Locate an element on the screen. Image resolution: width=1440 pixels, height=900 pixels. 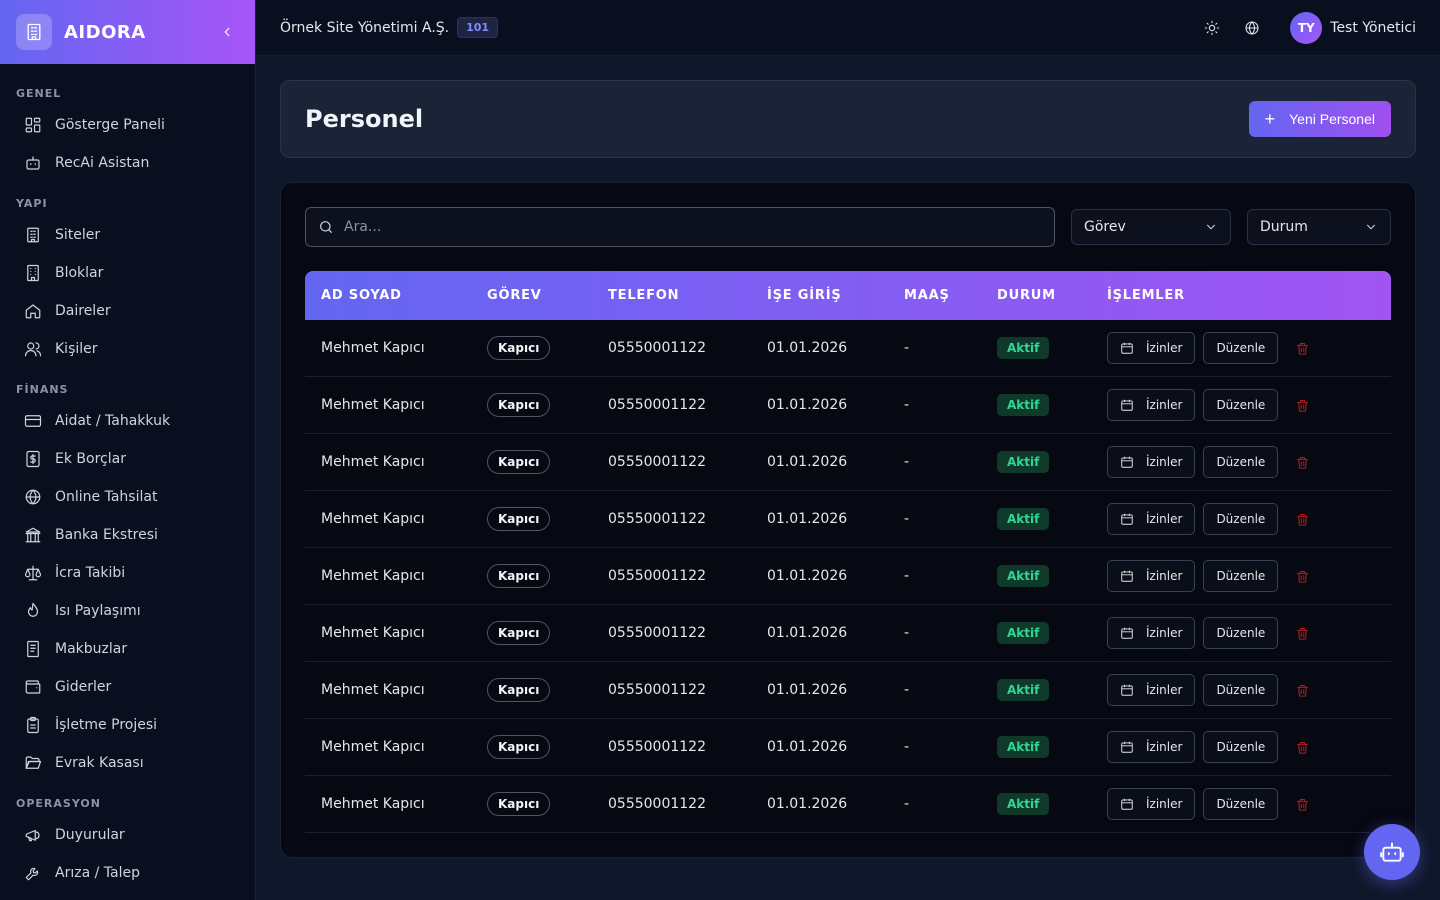
flame-icon is located at coordinates (33, 611).